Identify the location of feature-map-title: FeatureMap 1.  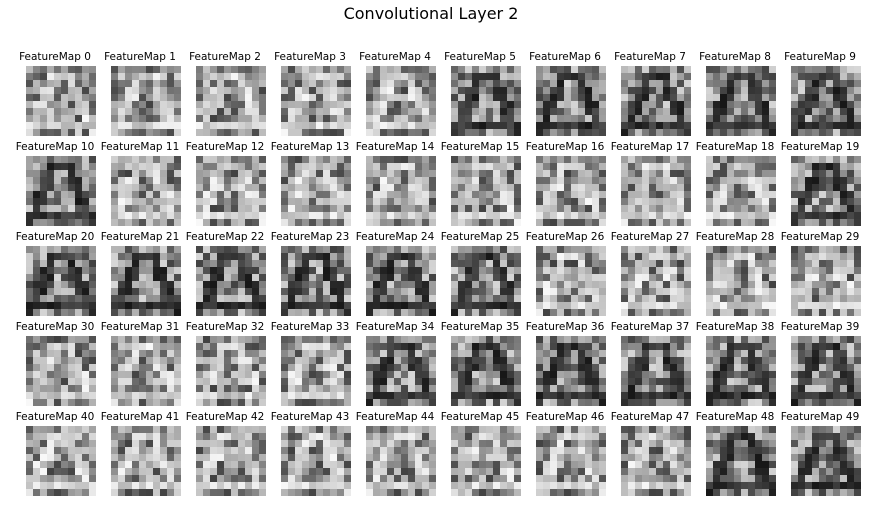
(140, 57).